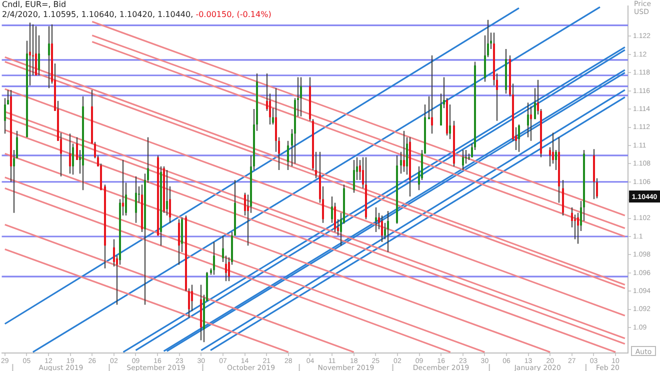  I want to click on chart-title: Cndl, EUR=, Bid, so click(35, 5).